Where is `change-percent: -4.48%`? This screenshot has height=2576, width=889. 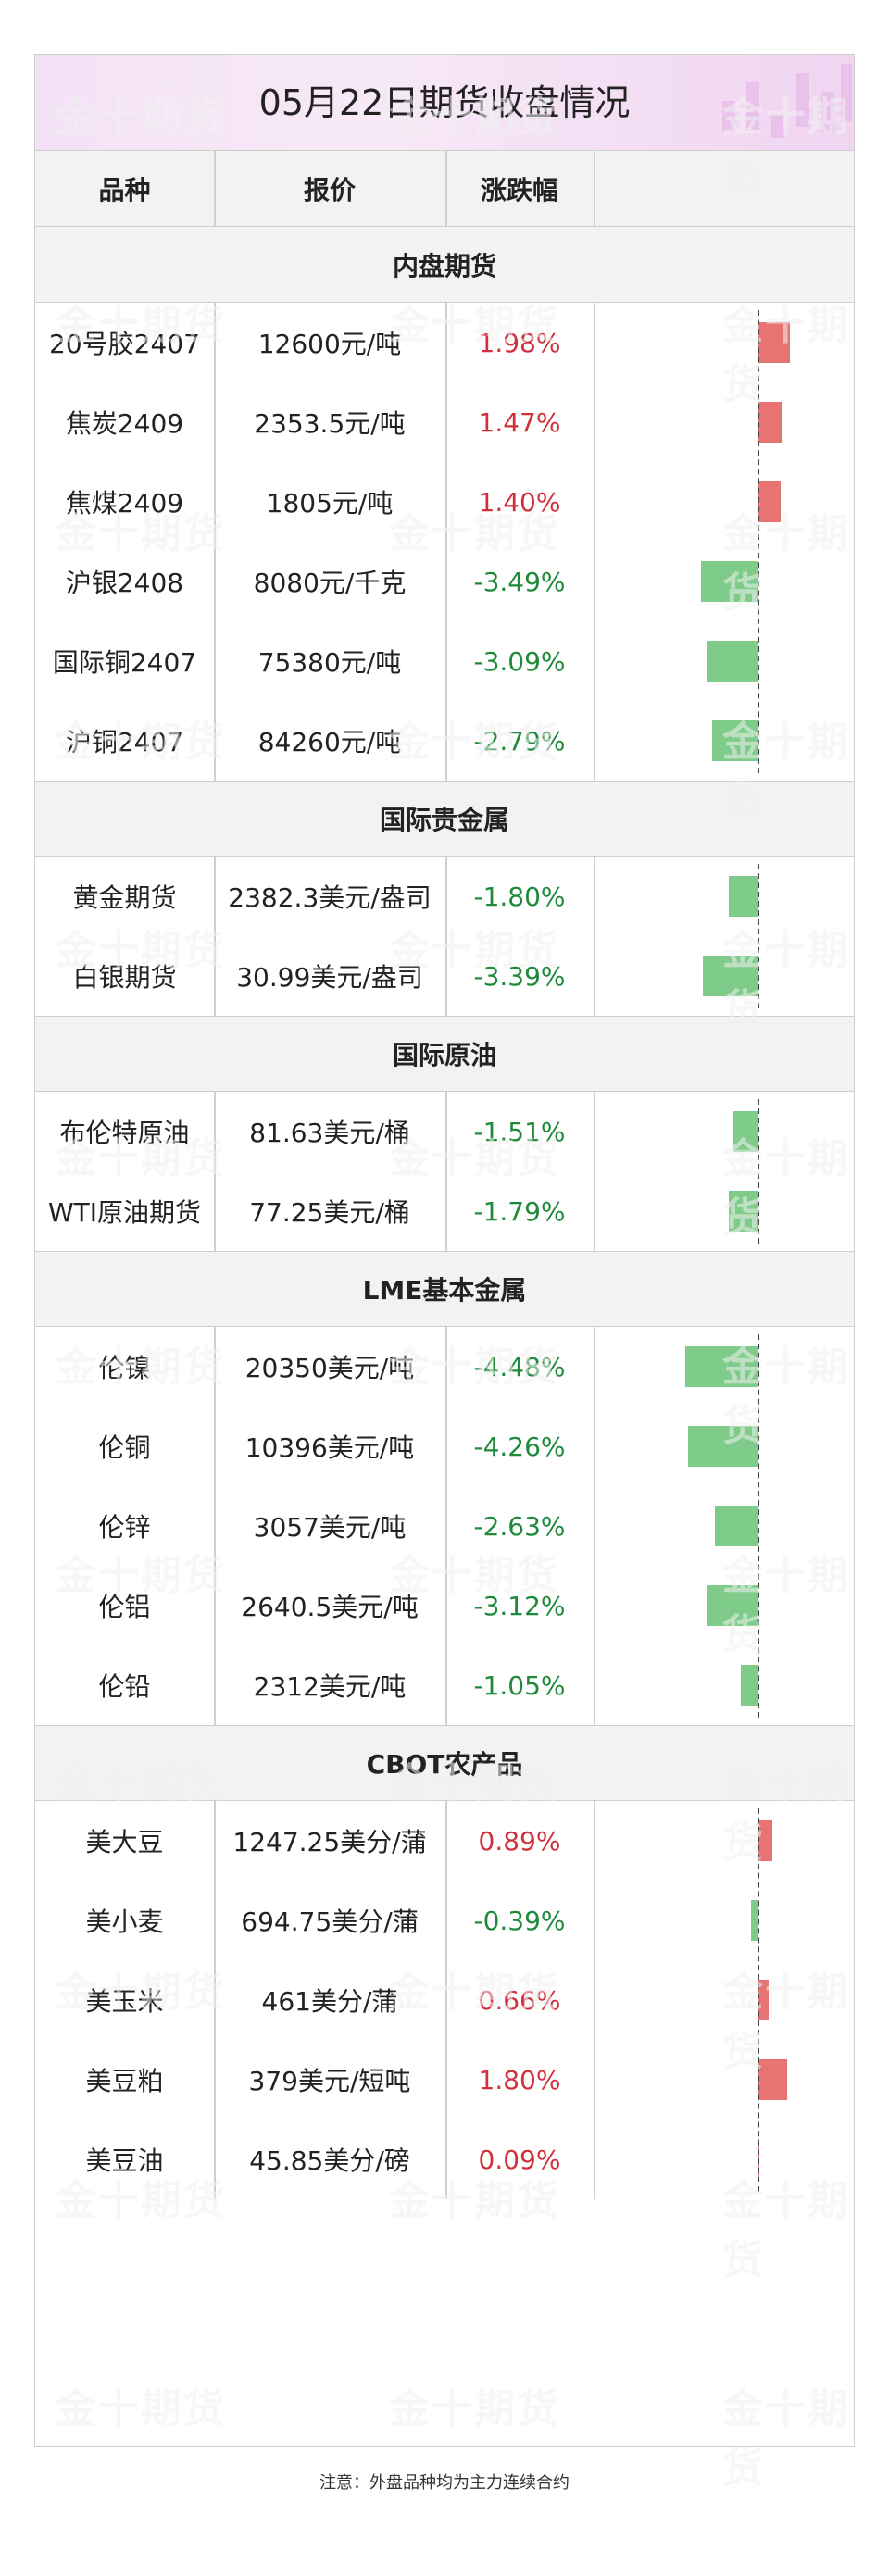 change-percent: -4.48% is located at coordinates (519, 1366).